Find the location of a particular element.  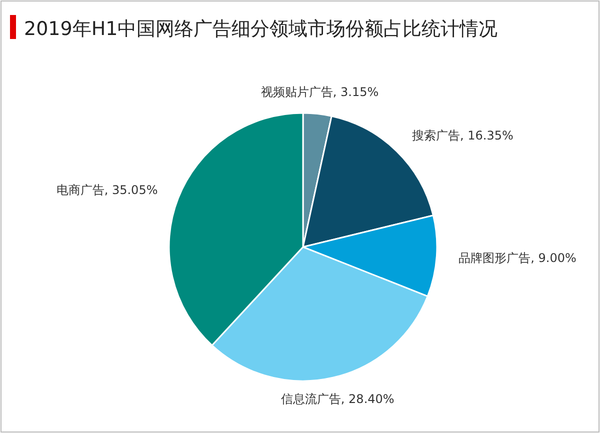

slice-label: 搜索广告, 16.35% is located at coordinates (463, 135).